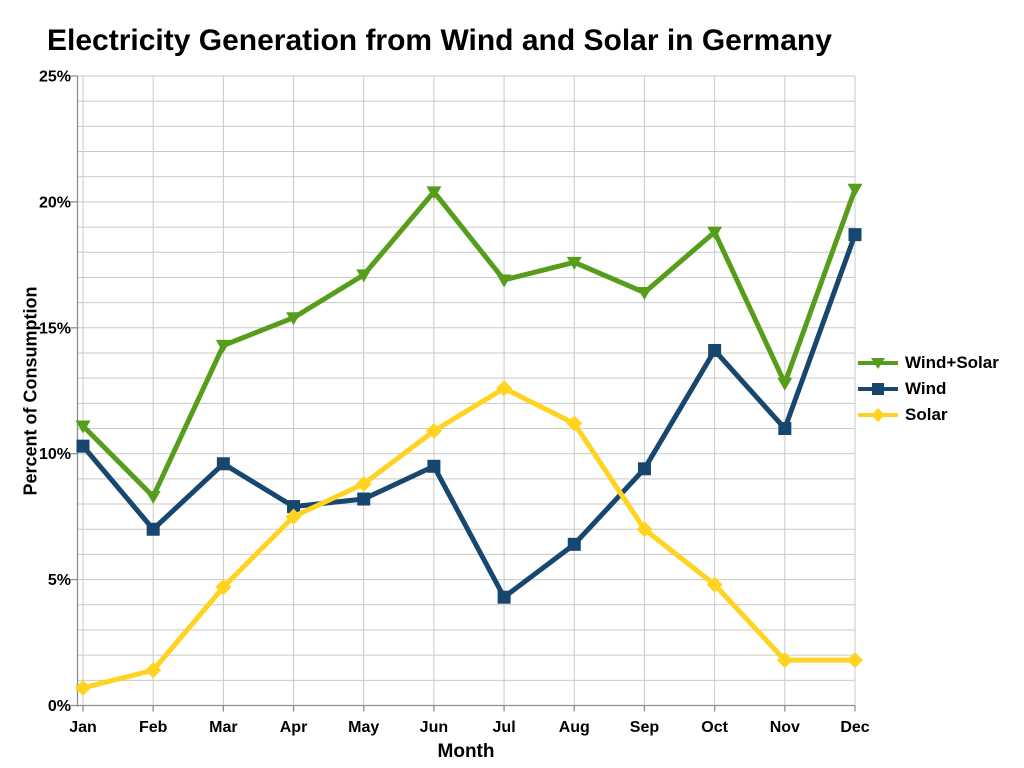 The width and height of the screenshot is (1024, 768). Describe the element at coordinates (59, 580) in the screenshot. I see `y-tick-label: 5%` at that location.